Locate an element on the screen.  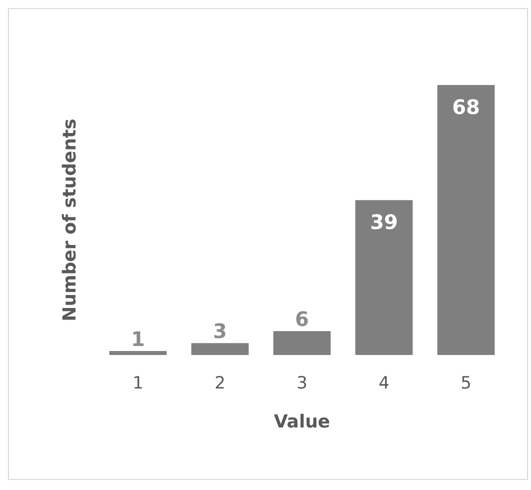
x-tick-label: 5 is located at coordinates (466, 384).